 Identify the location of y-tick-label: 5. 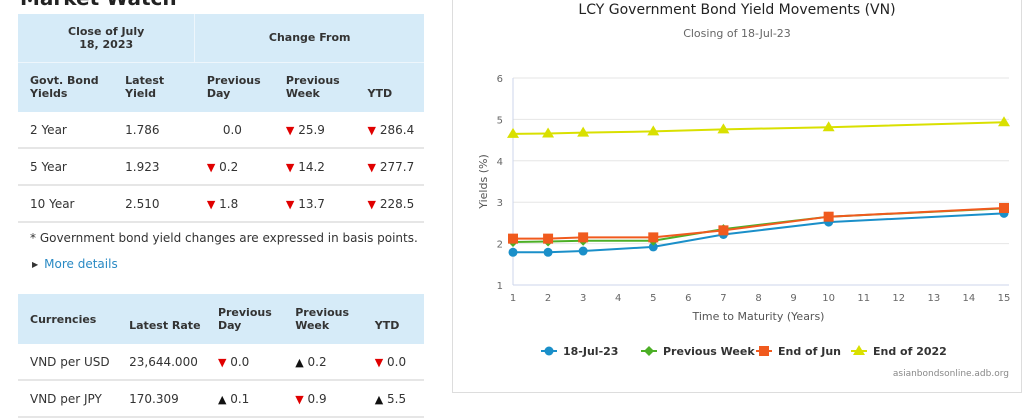
(500, 120).